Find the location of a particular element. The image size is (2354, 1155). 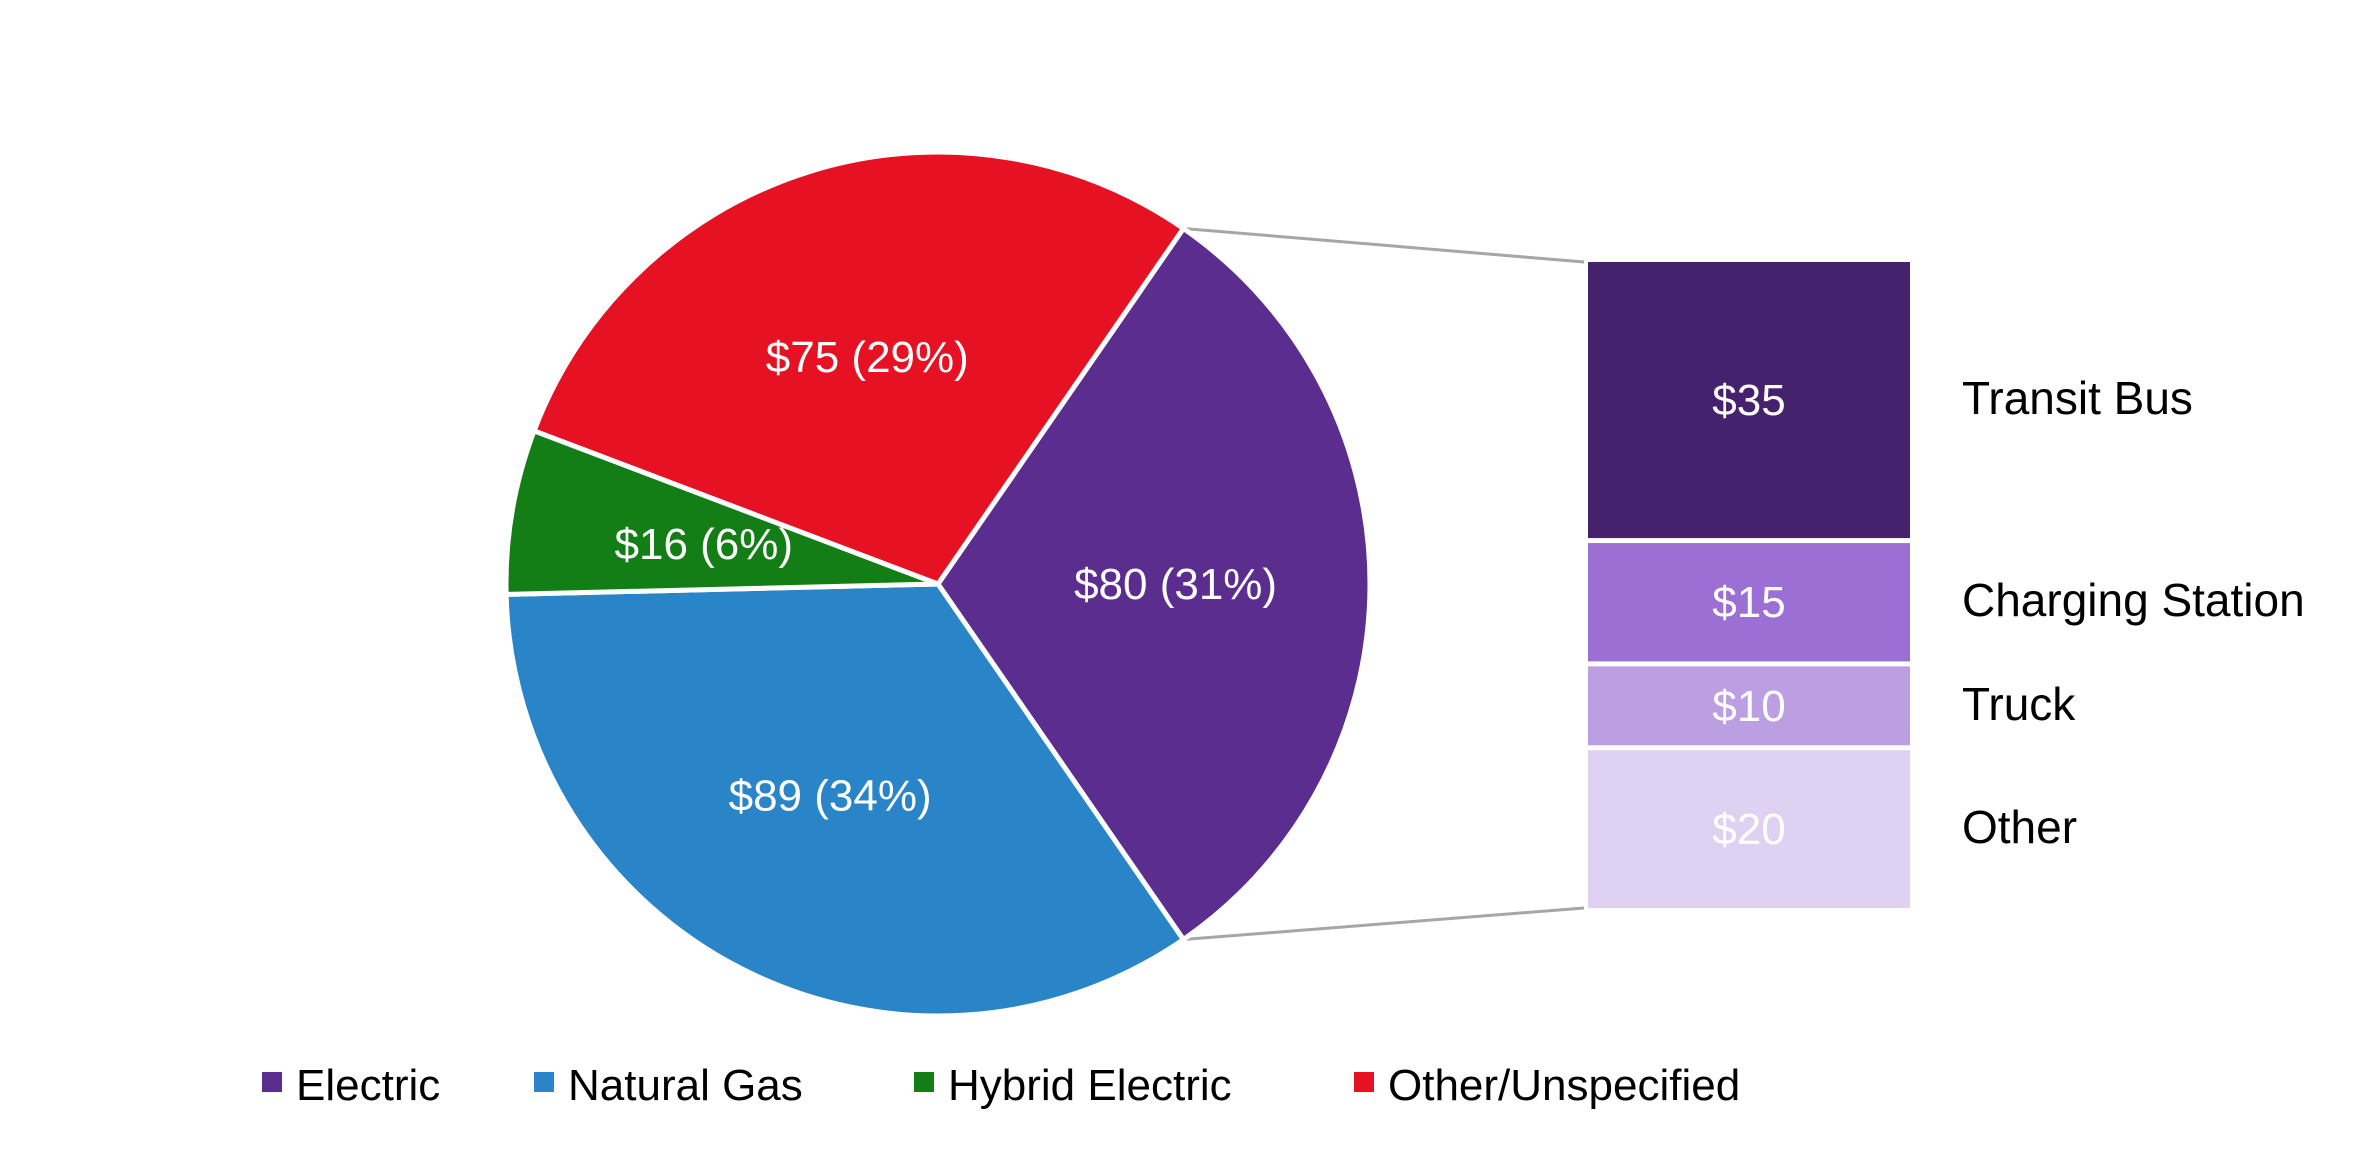

breakdown-bar is located at coordinates (1749, 585).